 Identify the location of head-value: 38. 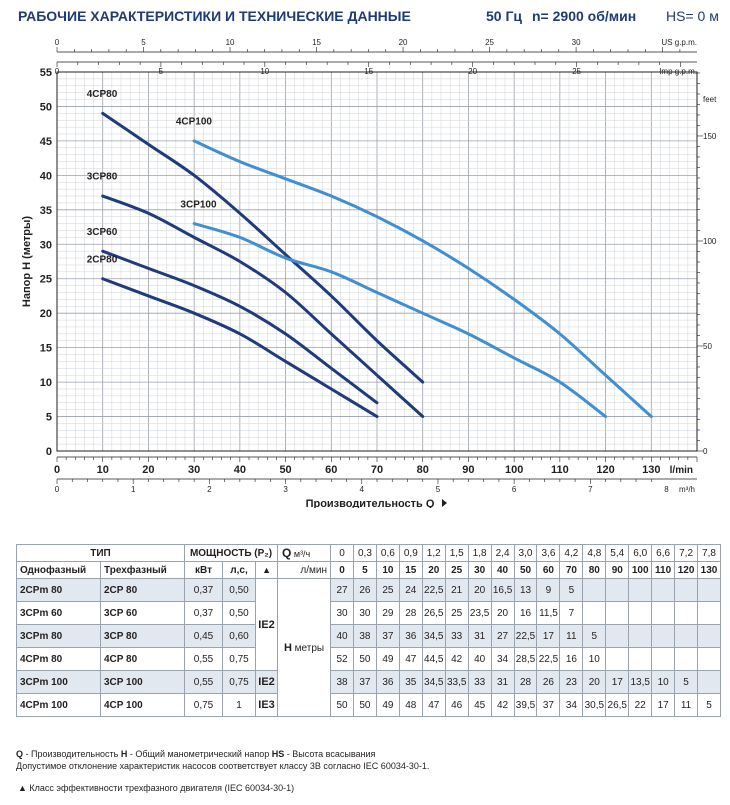
(364, 636).